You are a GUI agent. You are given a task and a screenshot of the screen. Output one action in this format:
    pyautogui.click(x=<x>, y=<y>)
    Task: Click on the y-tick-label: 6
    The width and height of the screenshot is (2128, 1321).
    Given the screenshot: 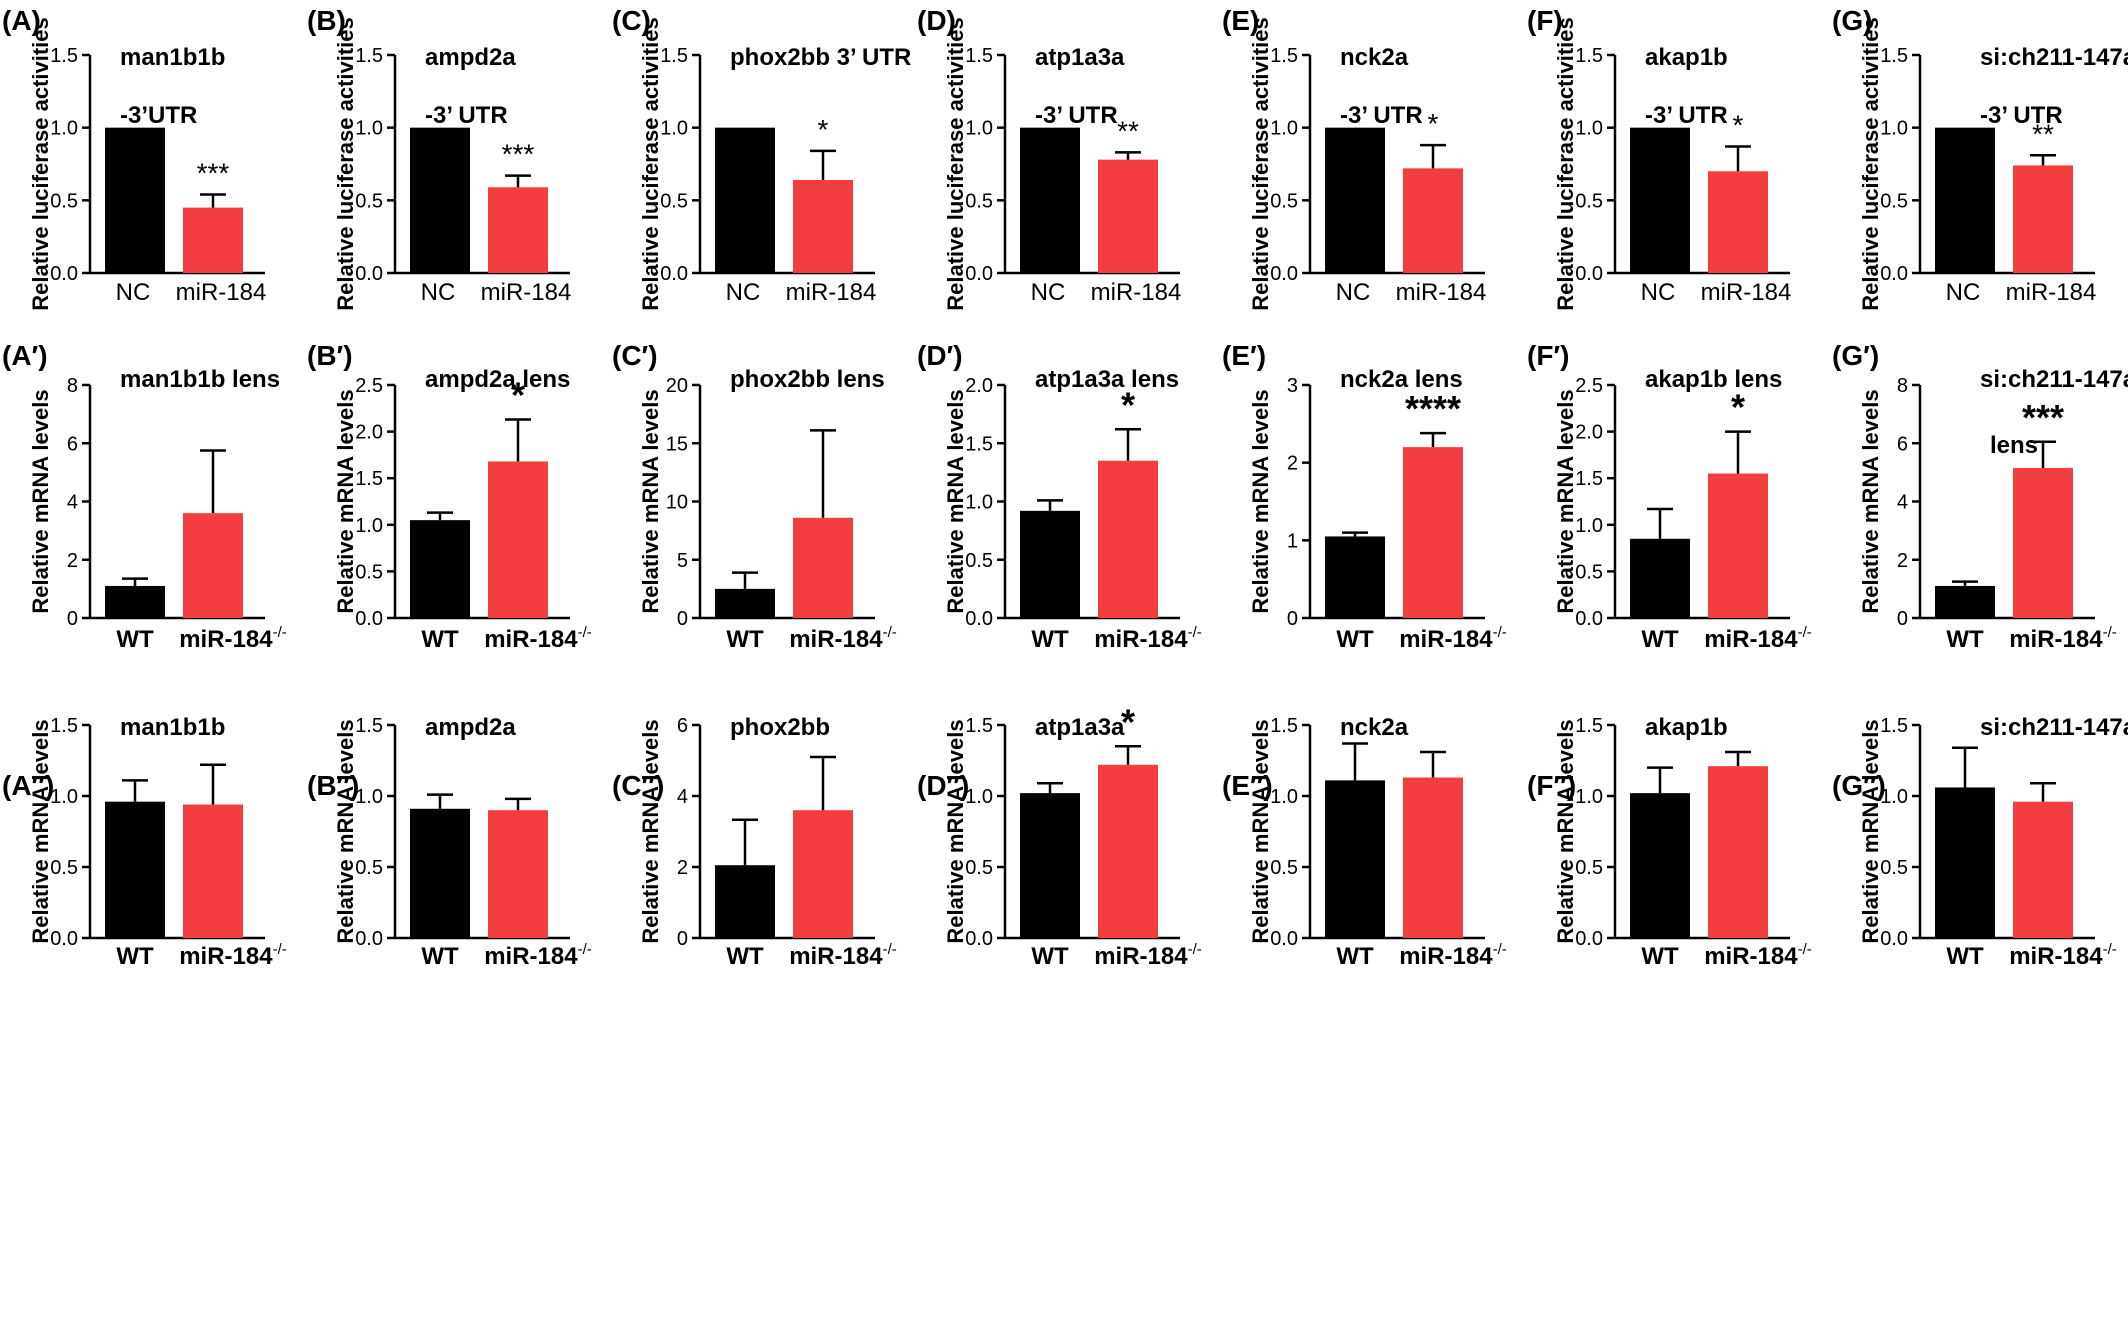 What is the action you would take?
    pyautogui.click(x=1902, y=444)
    